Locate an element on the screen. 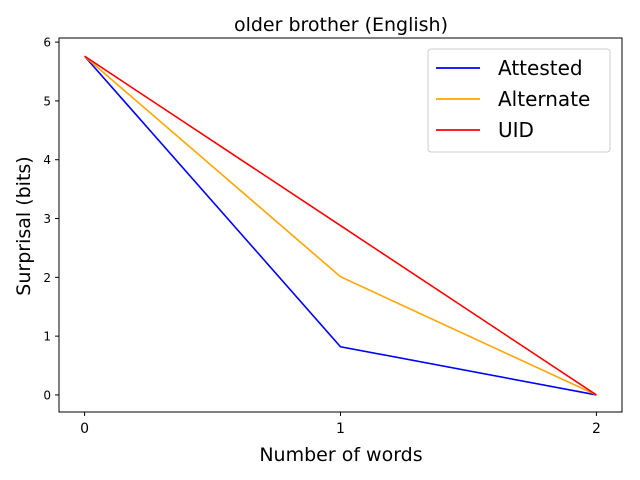 The height and width of the screenshot is (480, 640). y-tick-label: 3 is located at coordinates (47, 219).